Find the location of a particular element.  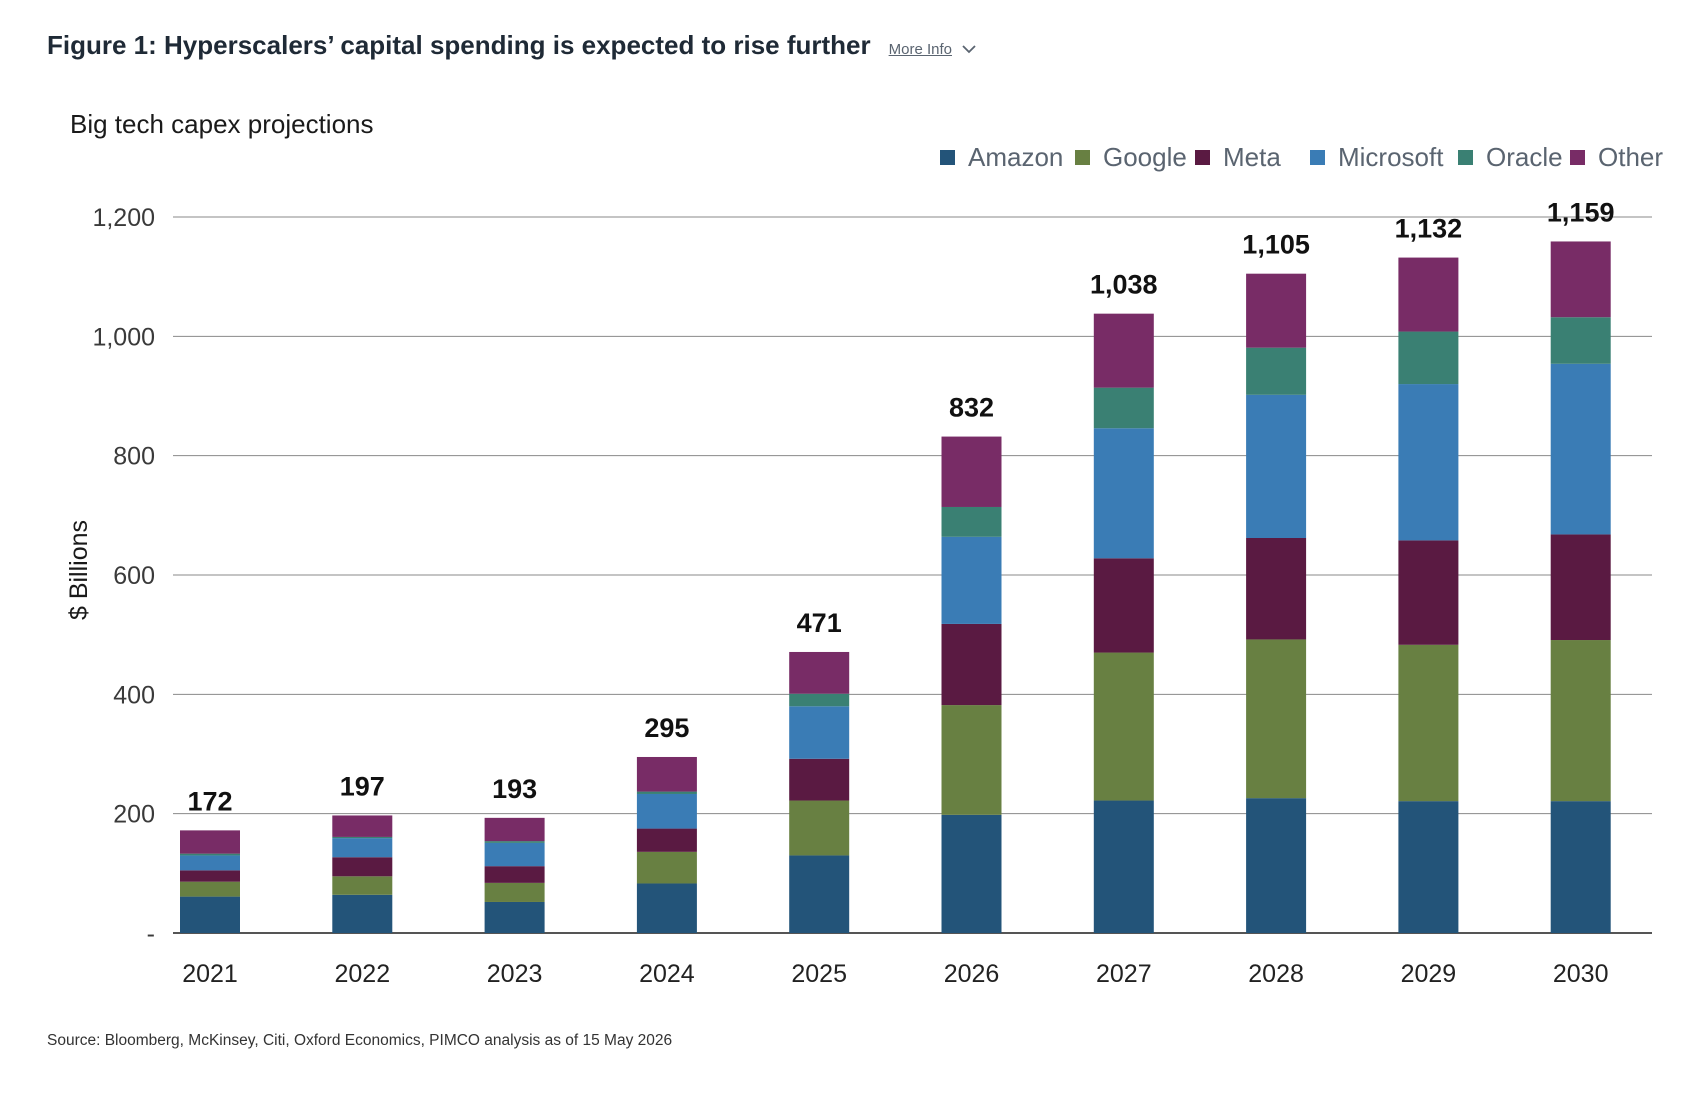

bar-total-label: 172 is located at coordinates (209, 801).